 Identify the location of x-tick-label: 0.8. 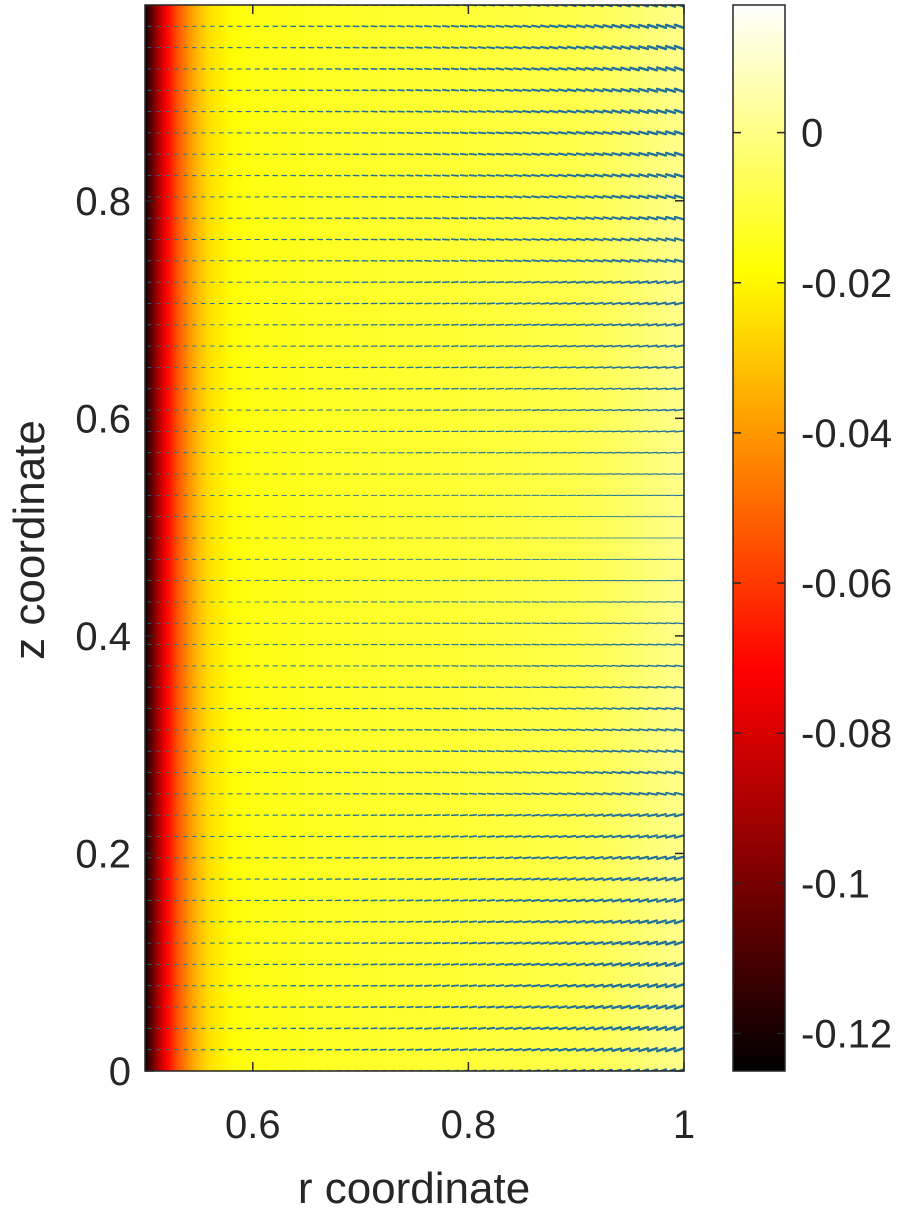
(469, 1125).